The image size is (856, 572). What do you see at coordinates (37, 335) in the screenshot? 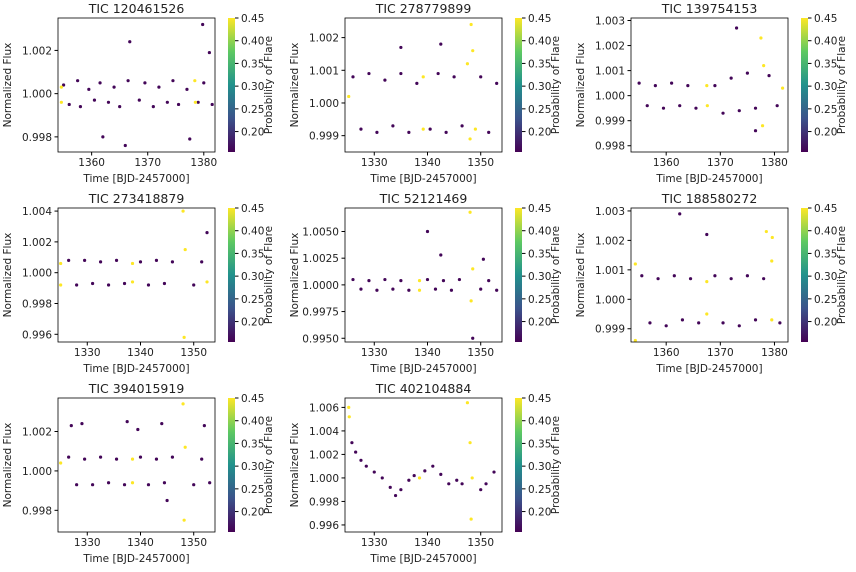
I see `y-tick-label: 0.996` at bounding box center [37, 335].